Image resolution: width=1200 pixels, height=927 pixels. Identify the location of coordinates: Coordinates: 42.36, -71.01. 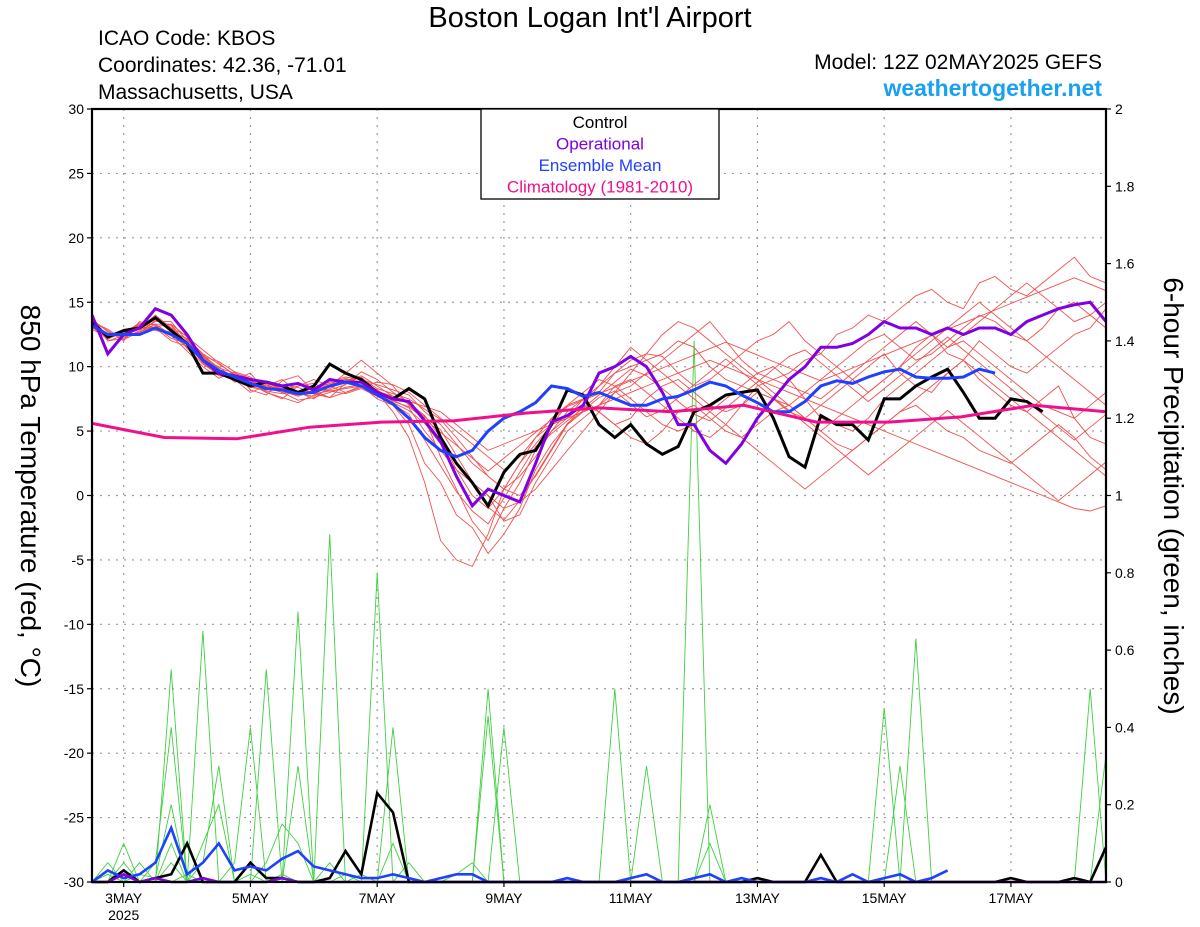
(222, 65).